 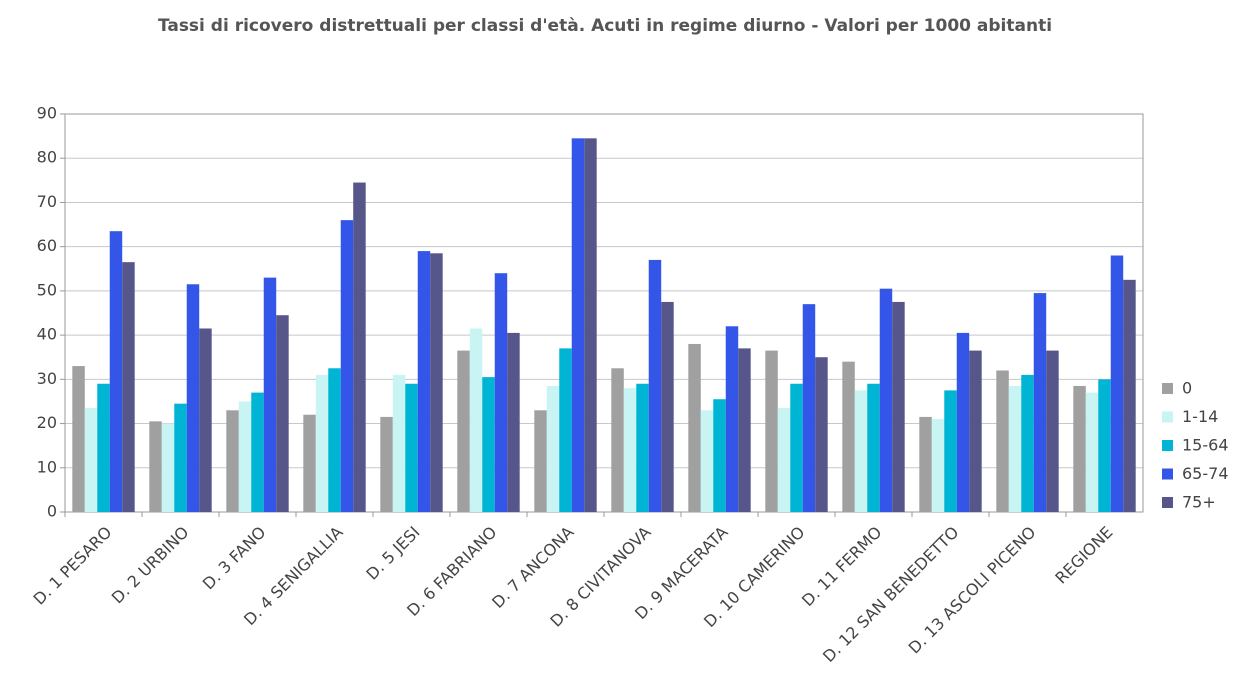 What do you see at coordinates (47, 378) in the screenshot?
I see `y-tick-label: 30` at bounding box center [47, 378].